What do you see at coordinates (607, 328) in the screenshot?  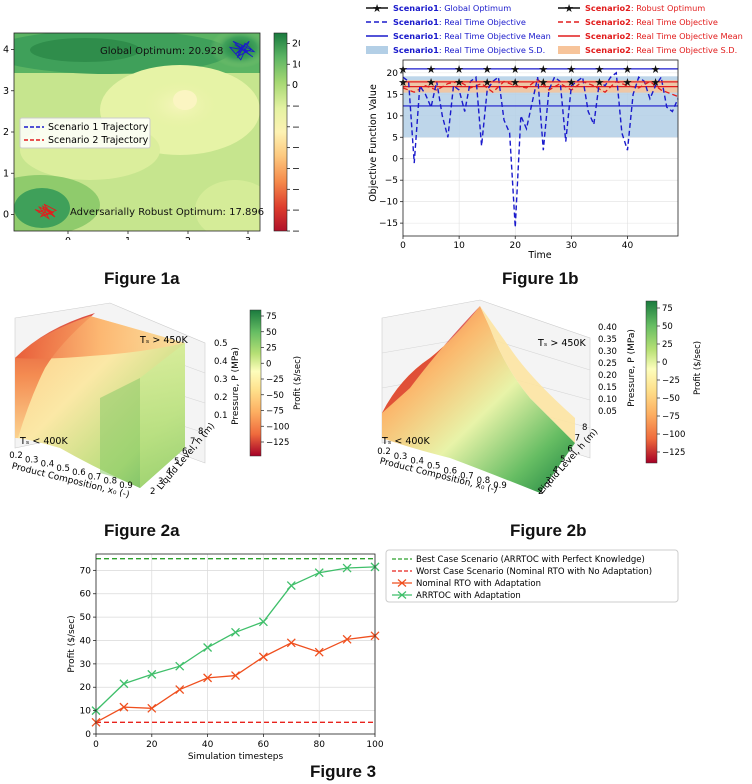 I see `fig2b-z-tick-label: 0.40` at bounding box center [607, 328].